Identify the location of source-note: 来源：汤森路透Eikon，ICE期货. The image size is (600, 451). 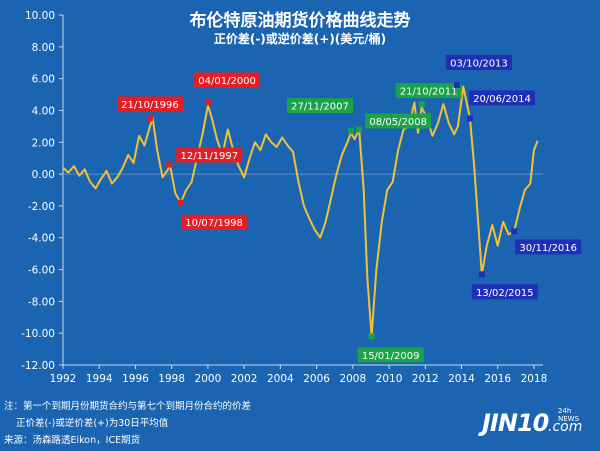
(72, 440).